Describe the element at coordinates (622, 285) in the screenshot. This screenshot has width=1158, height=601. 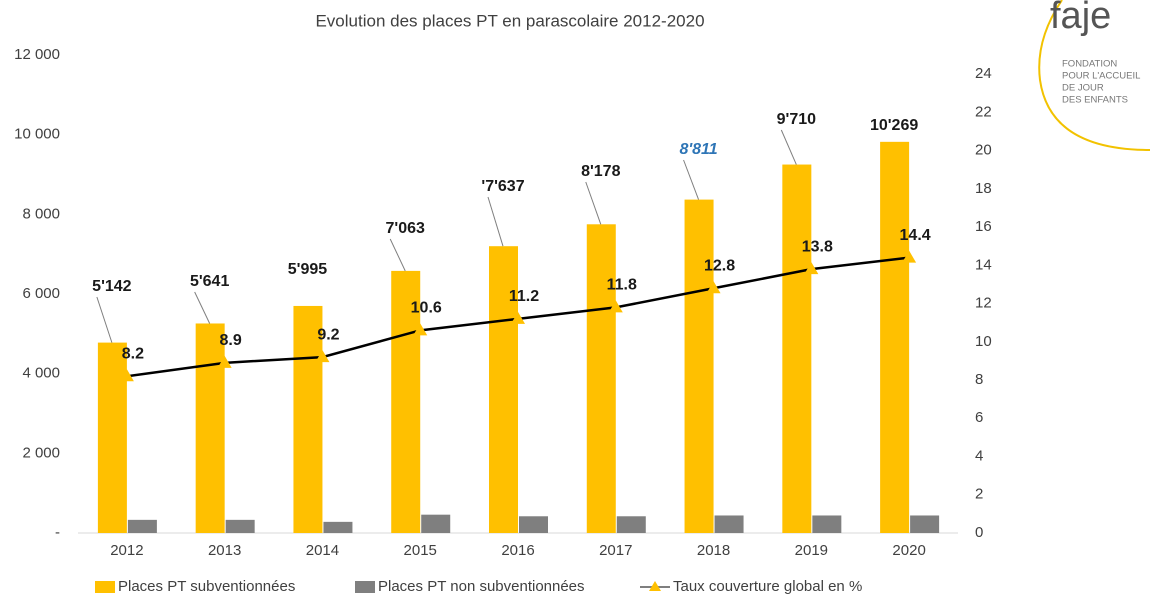
I see `data-label: 11.8` at that location.